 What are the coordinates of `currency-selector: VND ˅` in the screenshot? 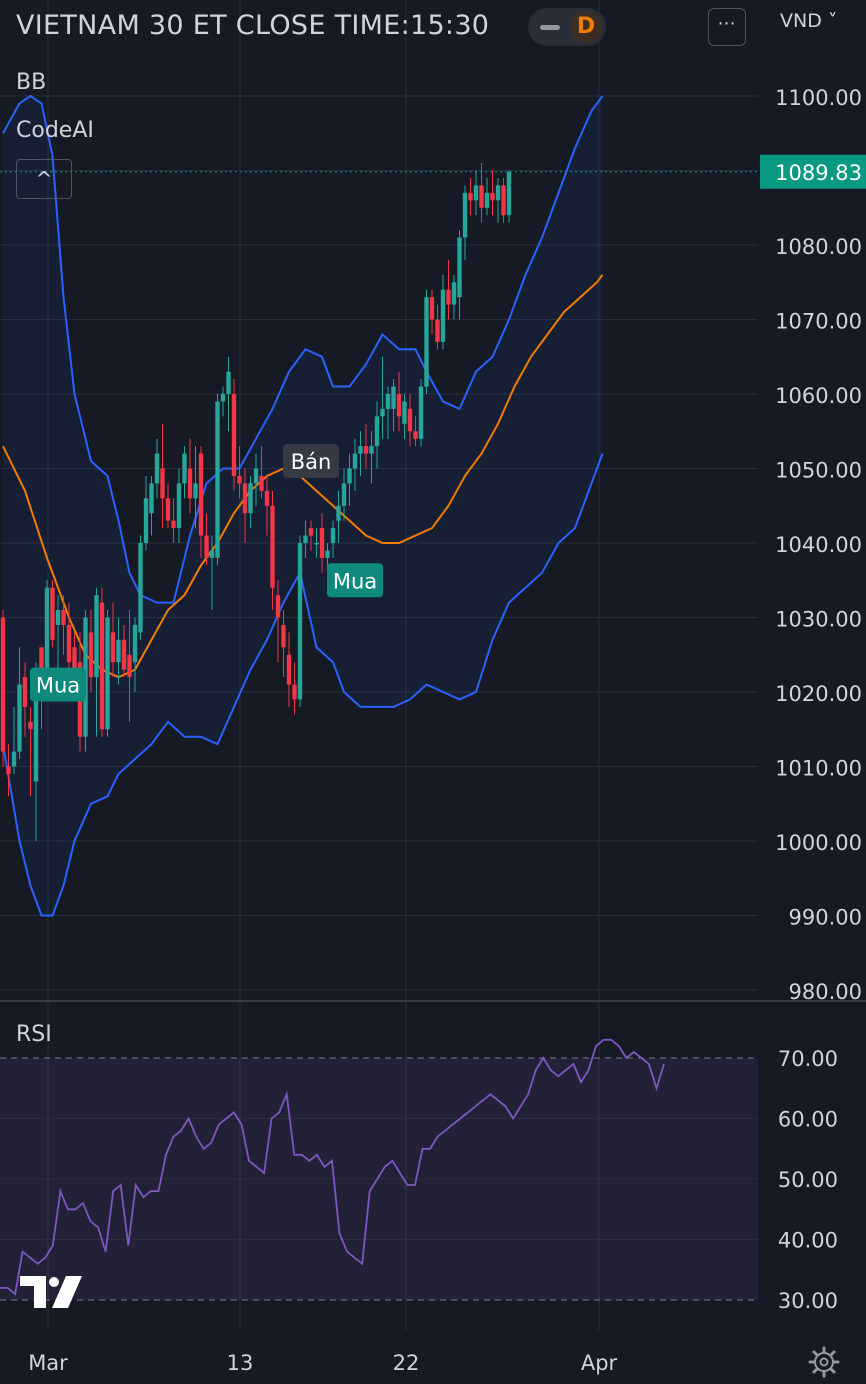 It's located at (809, 21).